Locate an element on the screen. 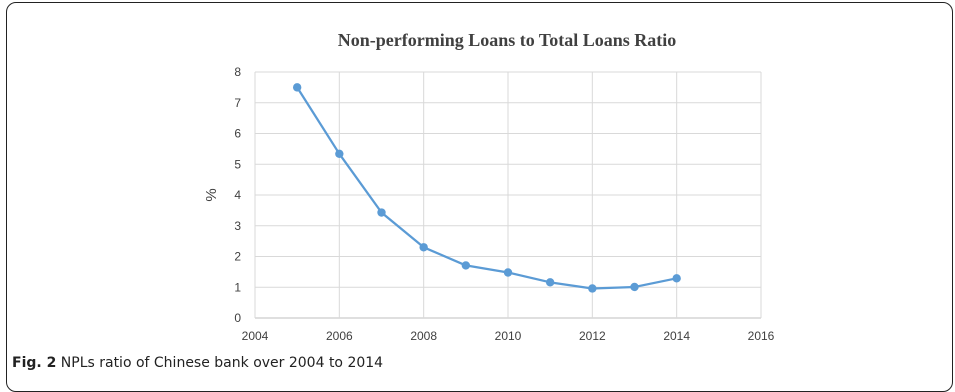  y-axis: 0 1 2 3 4 5 6 7 8 is located at coordinates (237, 195).